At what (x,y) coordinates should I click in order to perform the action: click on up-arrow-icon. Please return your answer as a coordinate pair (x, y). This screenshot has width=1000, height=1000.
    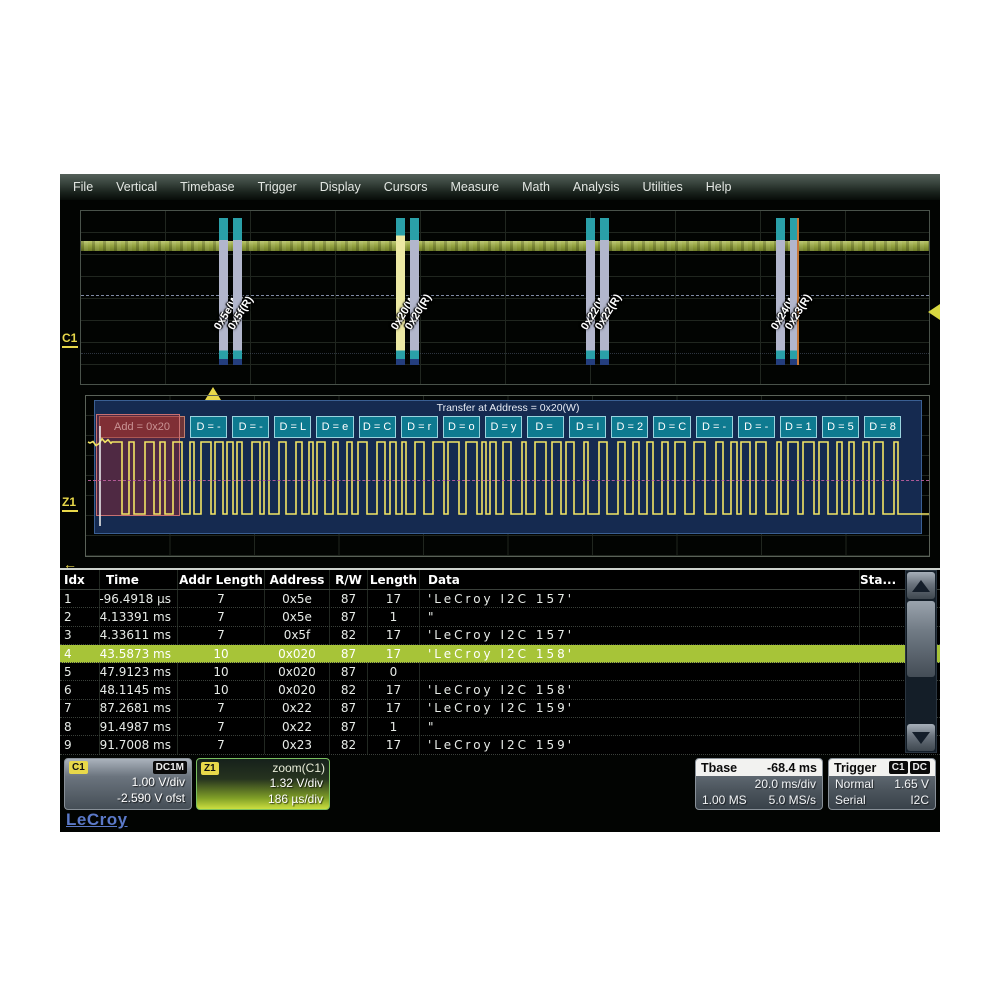
    Looking at the image, I should click on (921, 585).